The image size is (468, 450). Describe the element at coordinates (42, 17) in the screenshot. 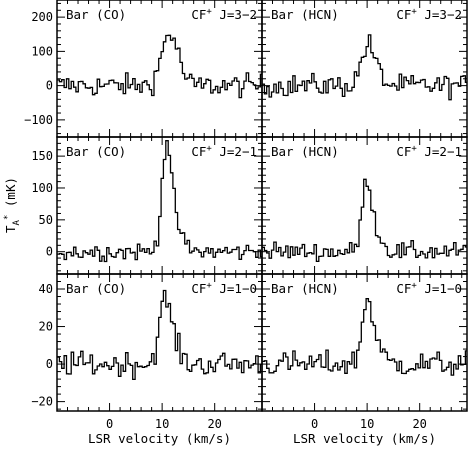

I see `y-tick-label: 200` at that location.